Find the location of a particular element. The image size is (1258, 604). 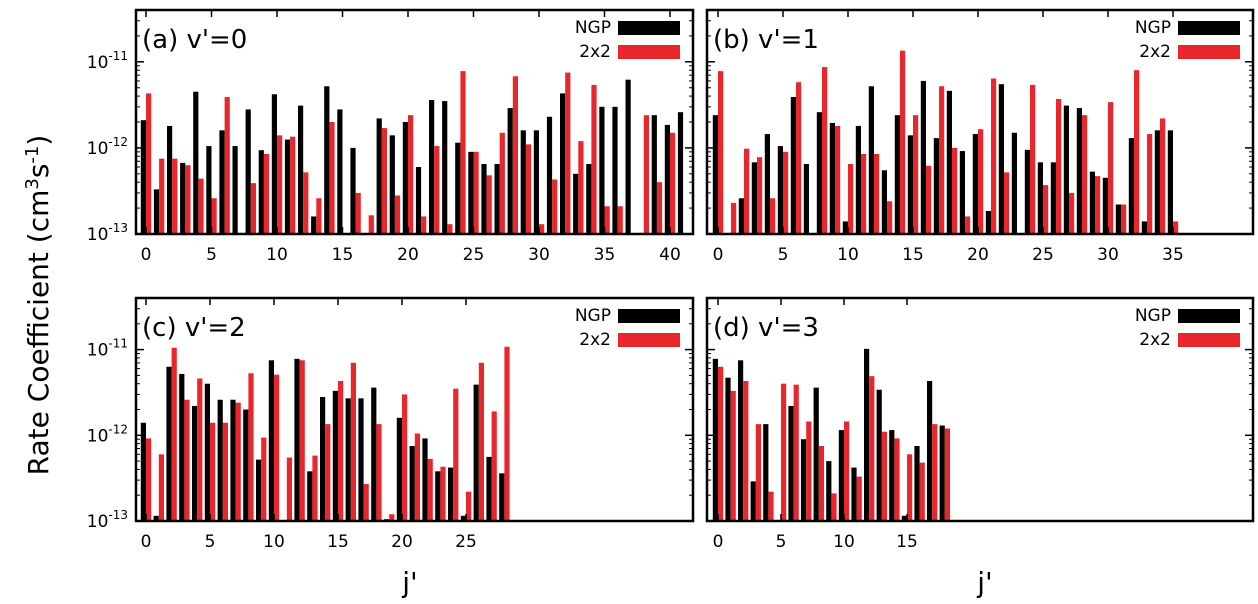

x-tick-label: 35 is located at coordinates (1173, 255).